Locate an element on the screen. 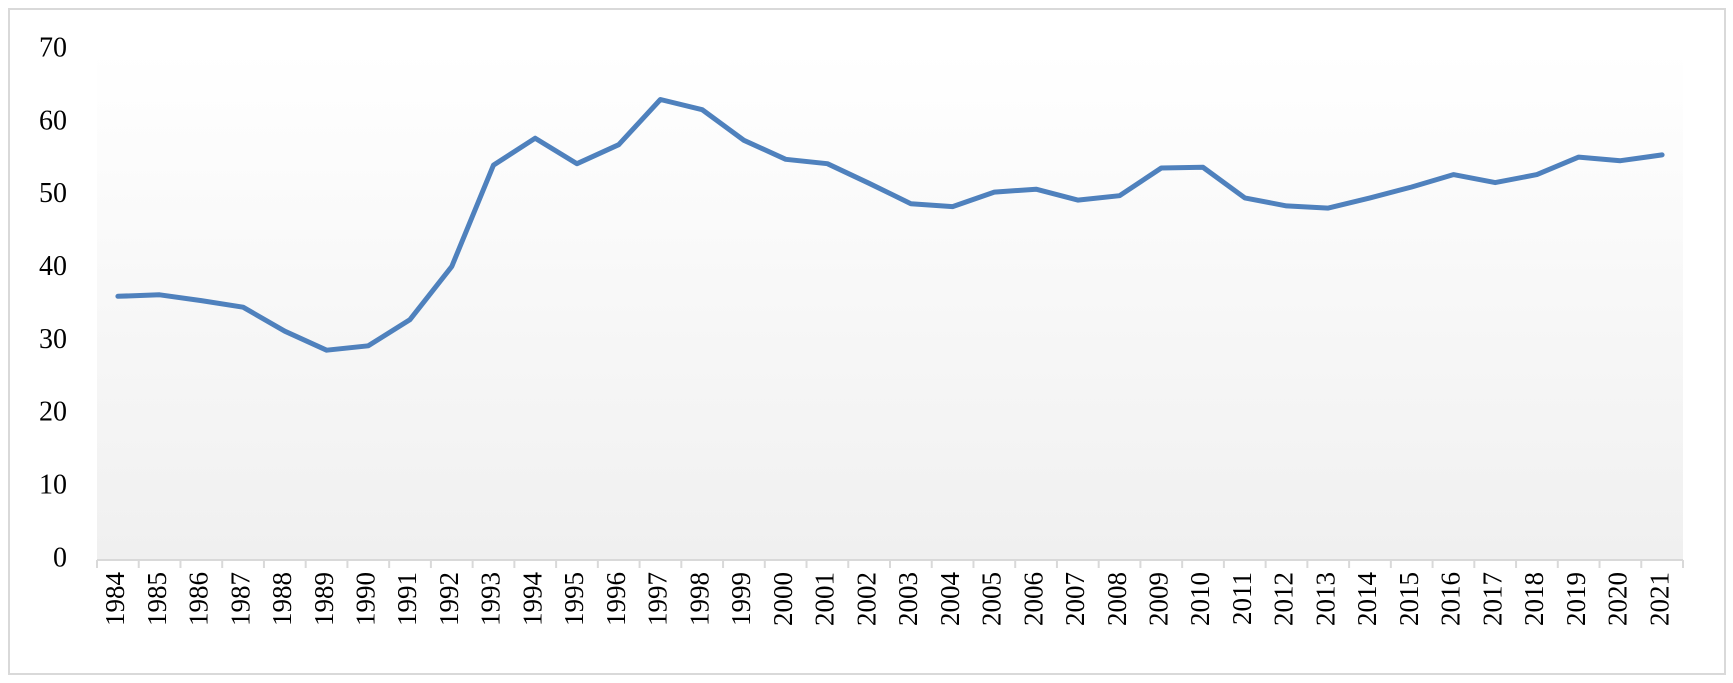  x-tick-label: 2006 is located at coordinates (1033, 599).